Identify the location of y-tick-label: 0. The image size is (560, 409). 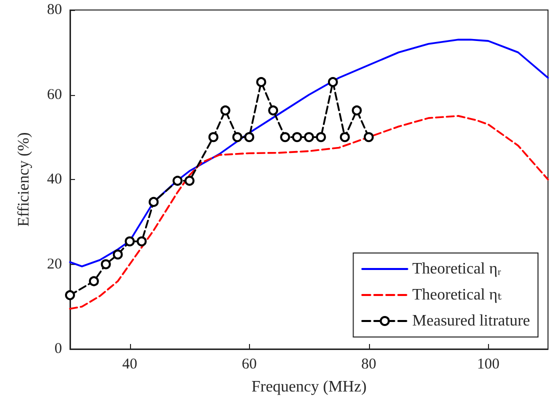
(58, 349).